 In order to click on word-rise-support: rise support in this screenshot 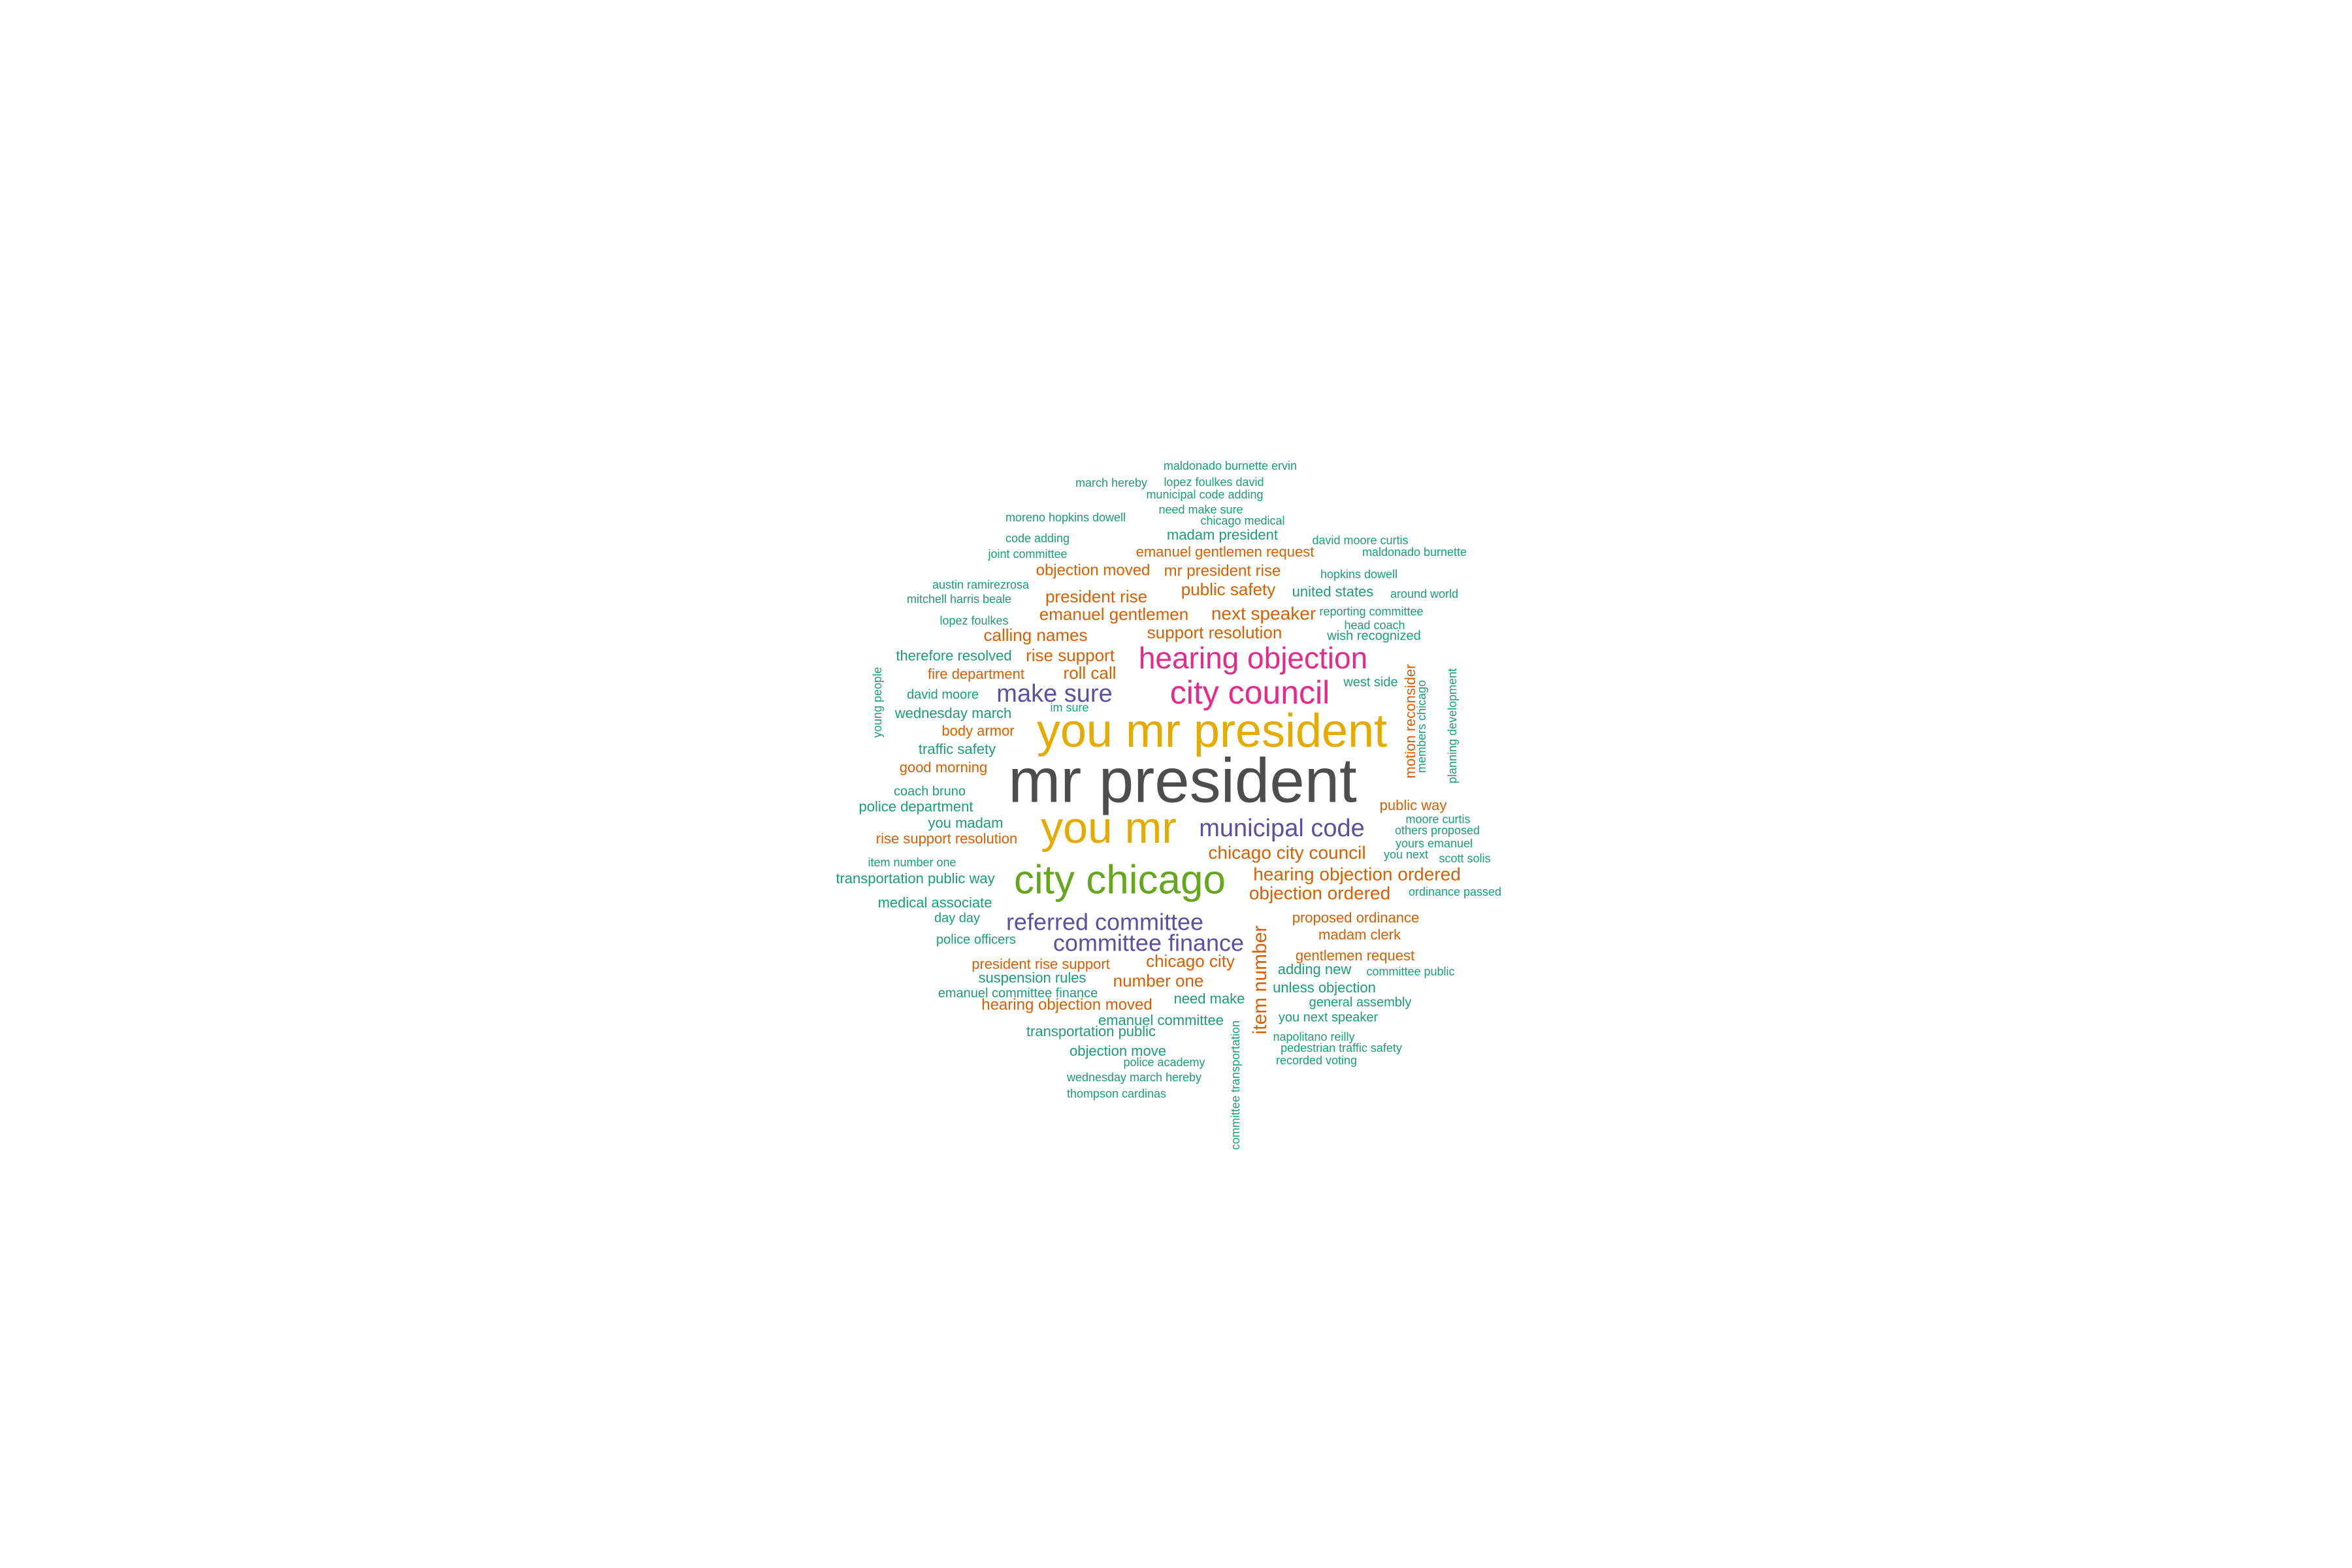, I will do `click(1070, 655)`.